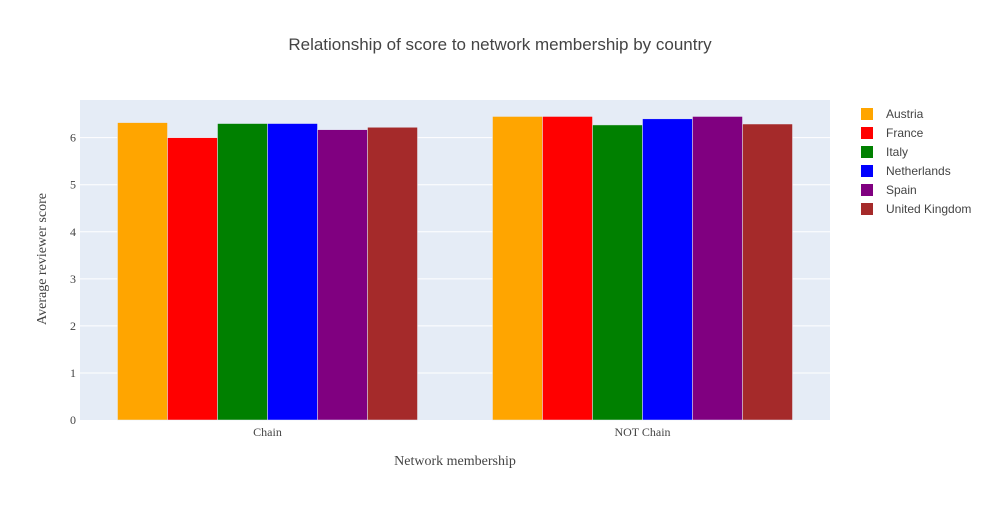  I want to click on x-axis-ticks: Chain NOT Chain, so click(461, 432).